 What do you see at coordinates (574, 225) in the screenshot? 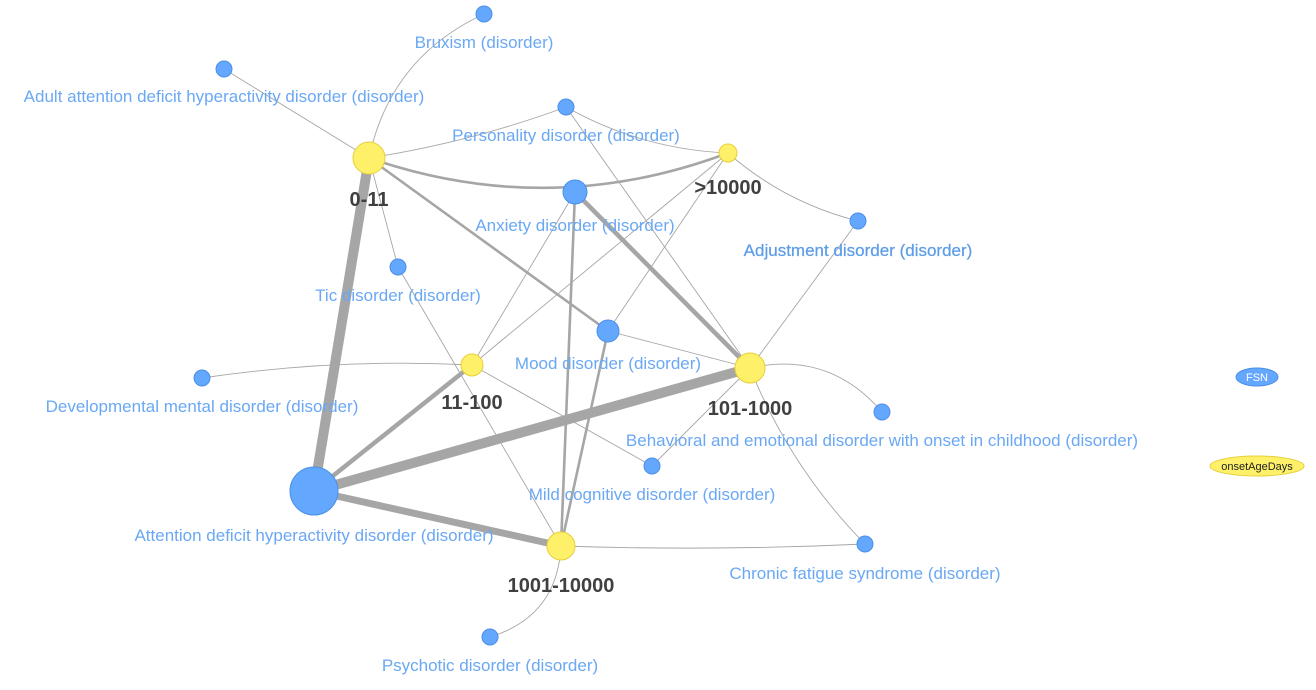
I see `node-label-anxiety: Anxiety disorder (disorder)` at bounding box center [574, 225].